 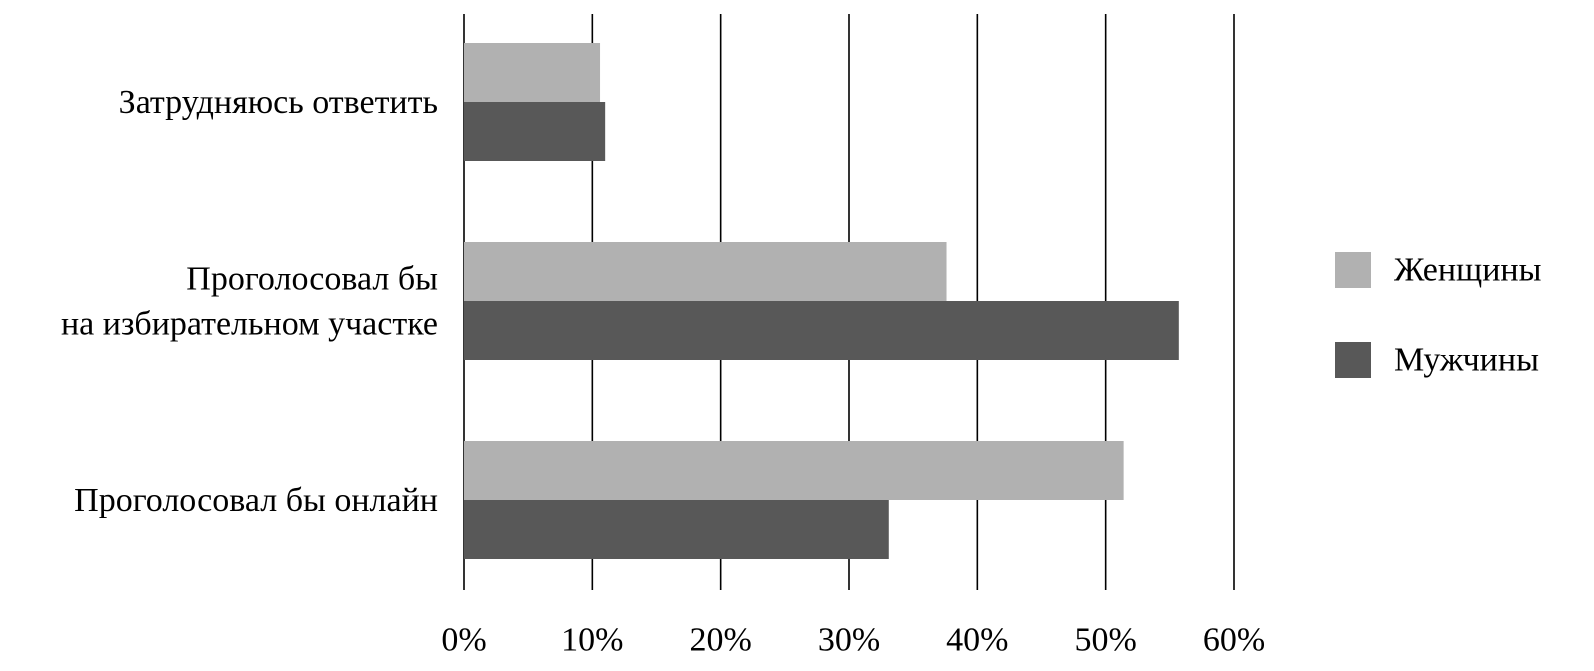 I want to click on category-label-line: Затрудняюсь ответить, so click(x=278, y=102).